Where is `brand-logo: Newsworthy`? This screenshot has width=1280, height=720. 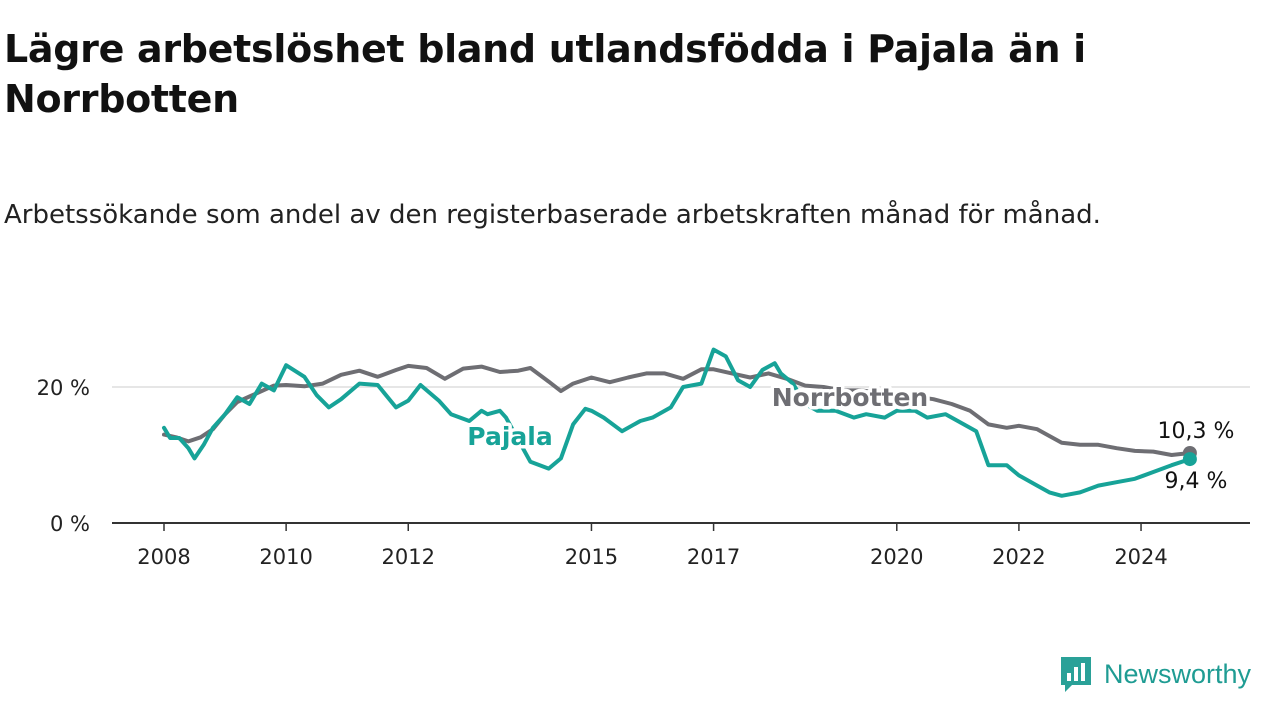 brand-logo: Newsworthy is located at coordinates (1154, 674).